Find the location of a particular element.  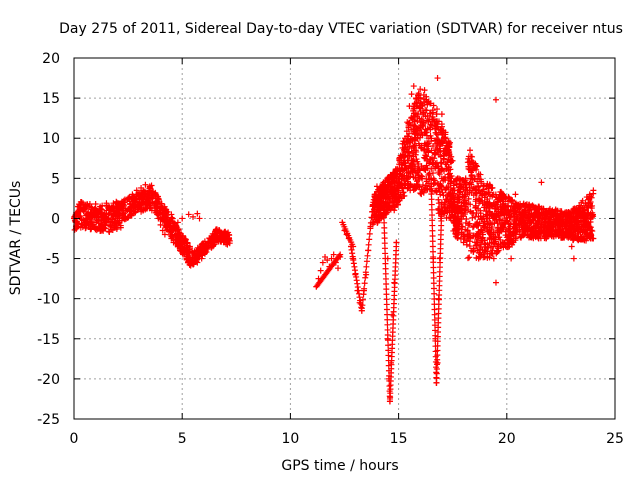

x-tick-label: 25 is located at coordinates (615, 439).